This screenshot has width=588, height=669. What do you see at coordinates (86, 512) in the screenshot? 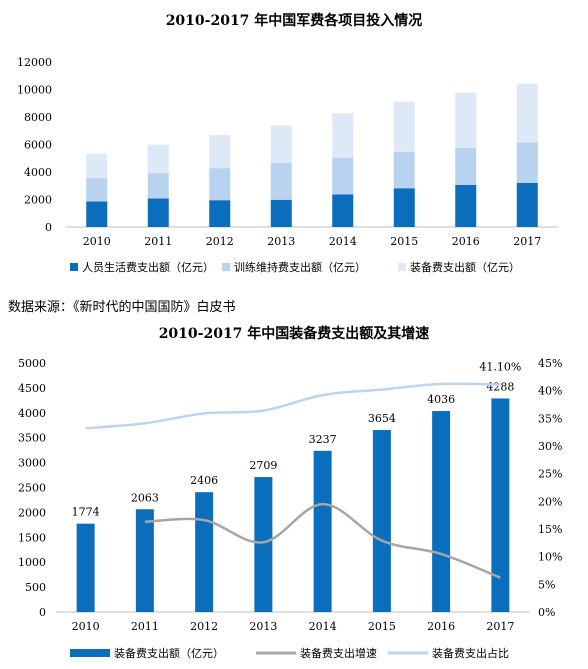
I see `data-label: 1774` at bounding box center [86, 512].